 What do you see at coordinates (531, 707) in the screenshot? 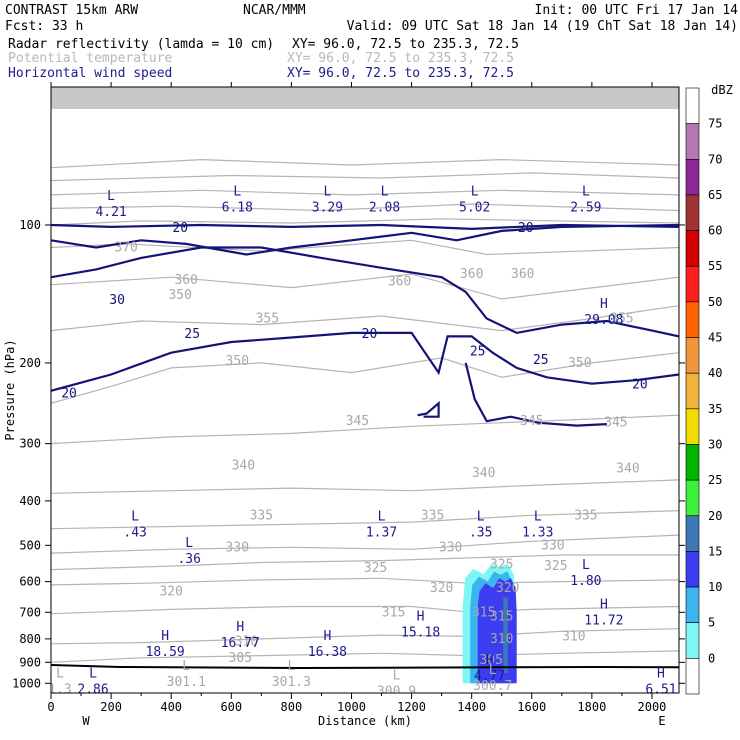
I see `x-tick-label: 1600` at bounding box center [531, 707].